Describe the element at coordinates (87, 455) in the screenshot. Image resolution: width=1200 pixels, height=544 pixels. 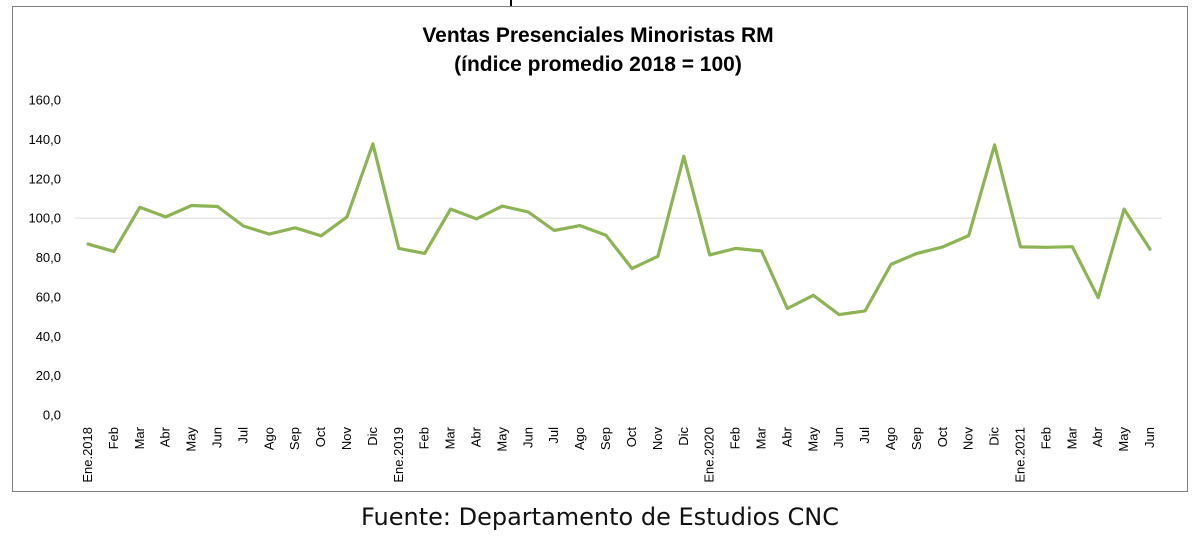
I see `x-tick-label: Ene.2018` at that location.